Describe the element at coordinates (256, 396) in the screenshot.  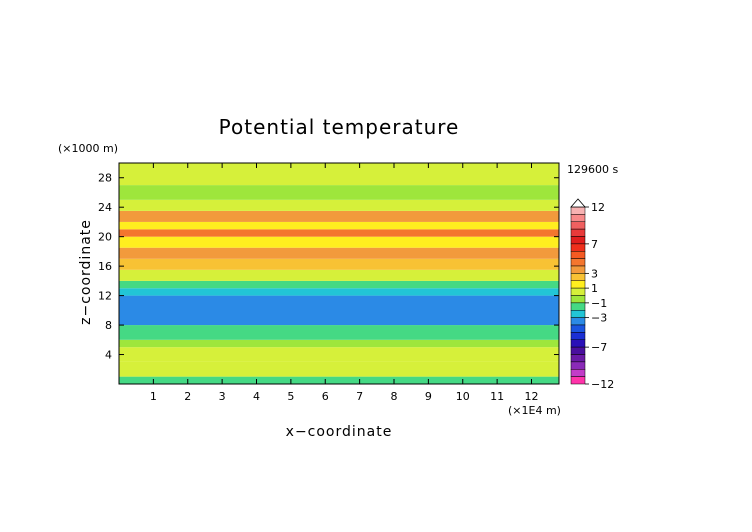
I see `x-tick-label: 4` at that location.